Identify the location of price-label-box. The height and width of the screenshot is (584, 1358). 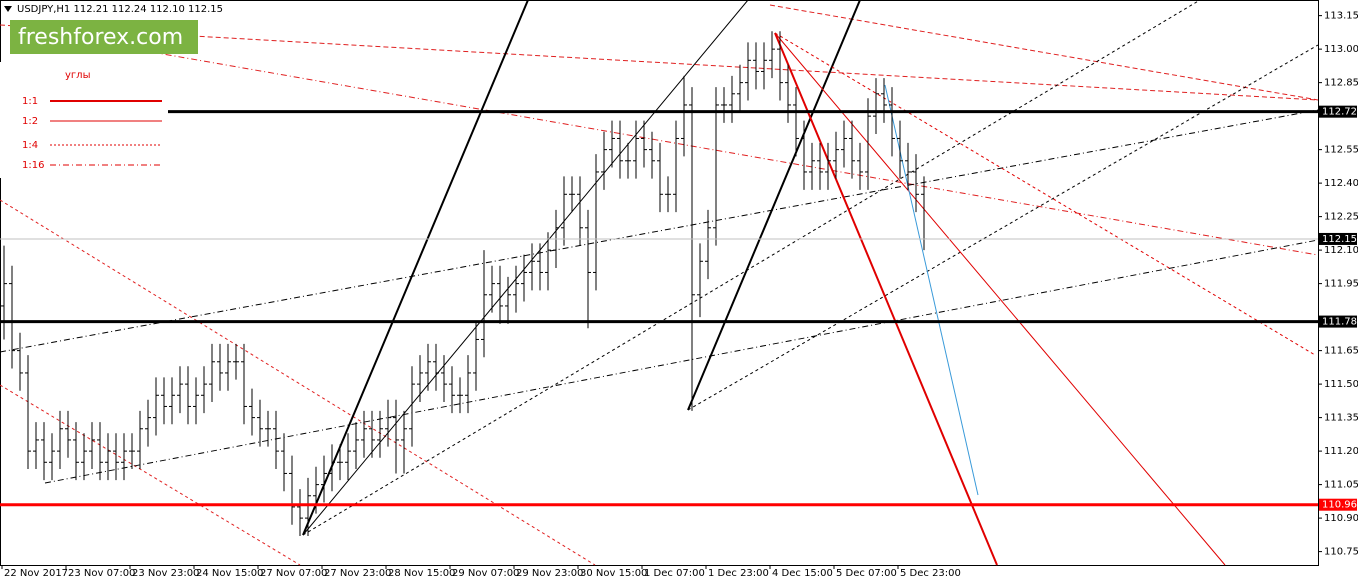
(1338, 238).